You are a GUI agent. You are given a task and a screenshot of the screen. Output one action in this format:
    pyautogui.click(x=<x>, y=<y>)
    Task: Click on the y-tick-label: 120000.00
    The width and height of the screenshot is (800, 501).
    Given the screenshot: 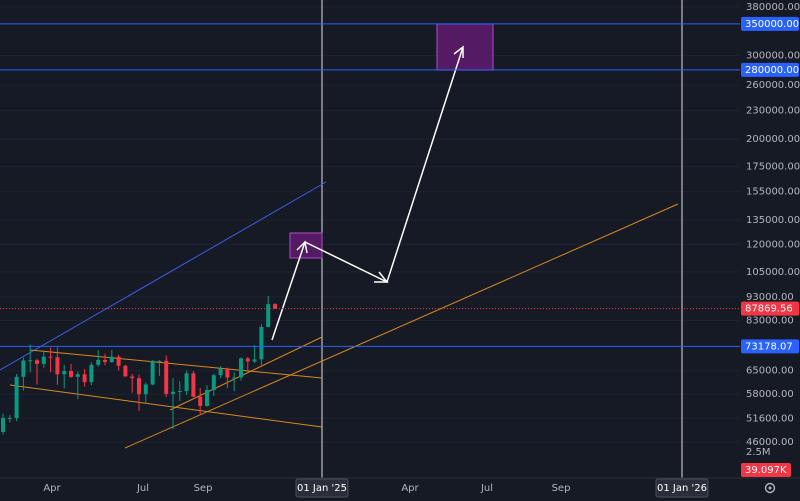 What is the action you would take?
    pyautogui.click(x=773, y=244)
    